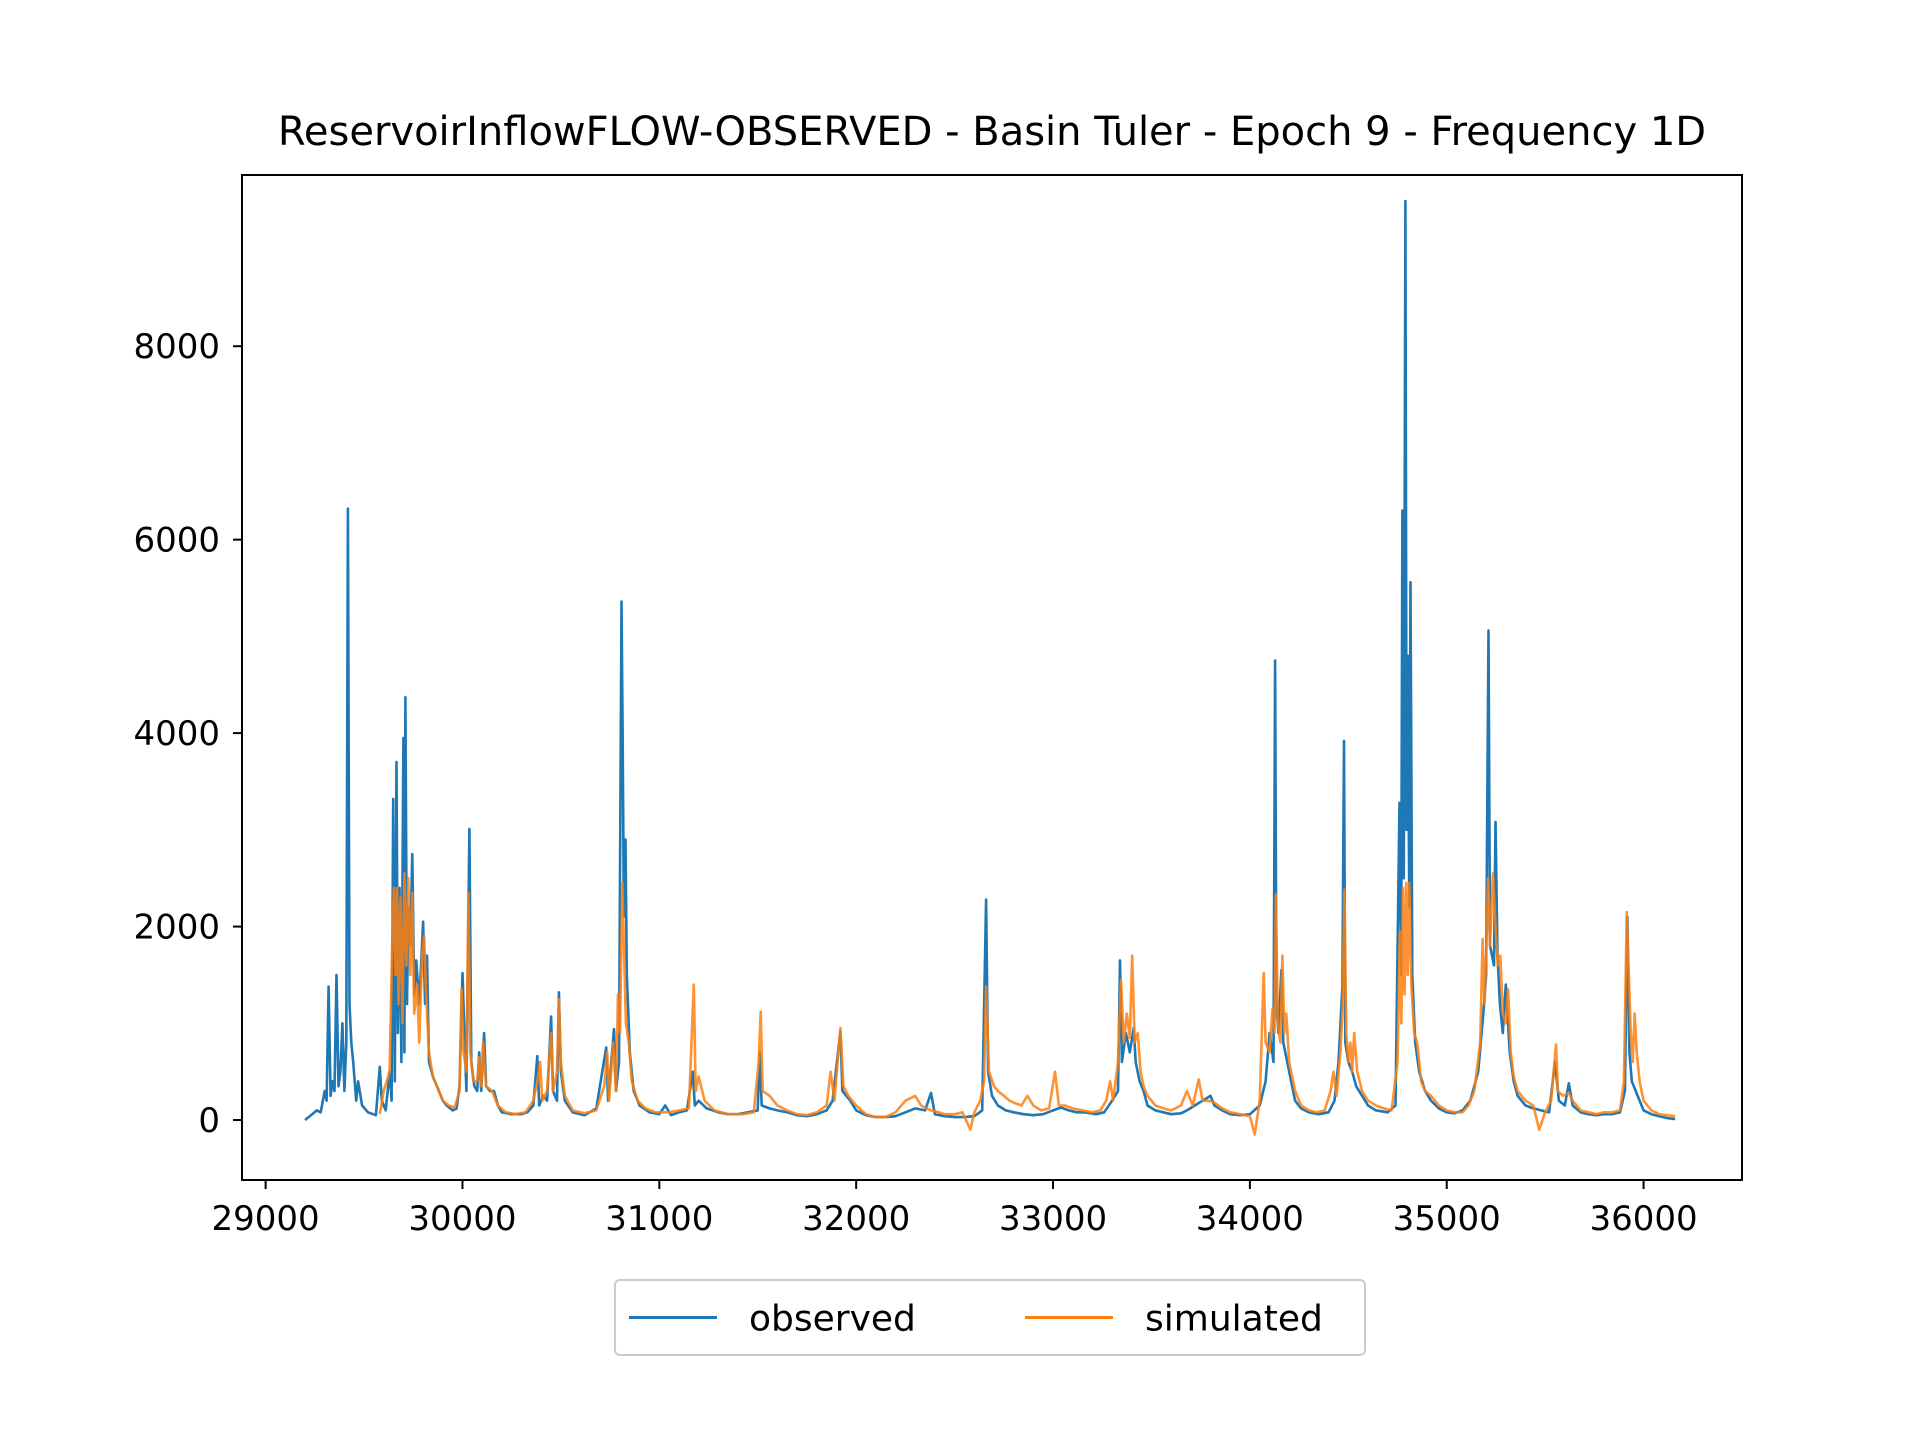 Image resolution: width=1920 pixels, height=1440 pixels. I want to click on legend: observed simulated, so click(990, 1317).